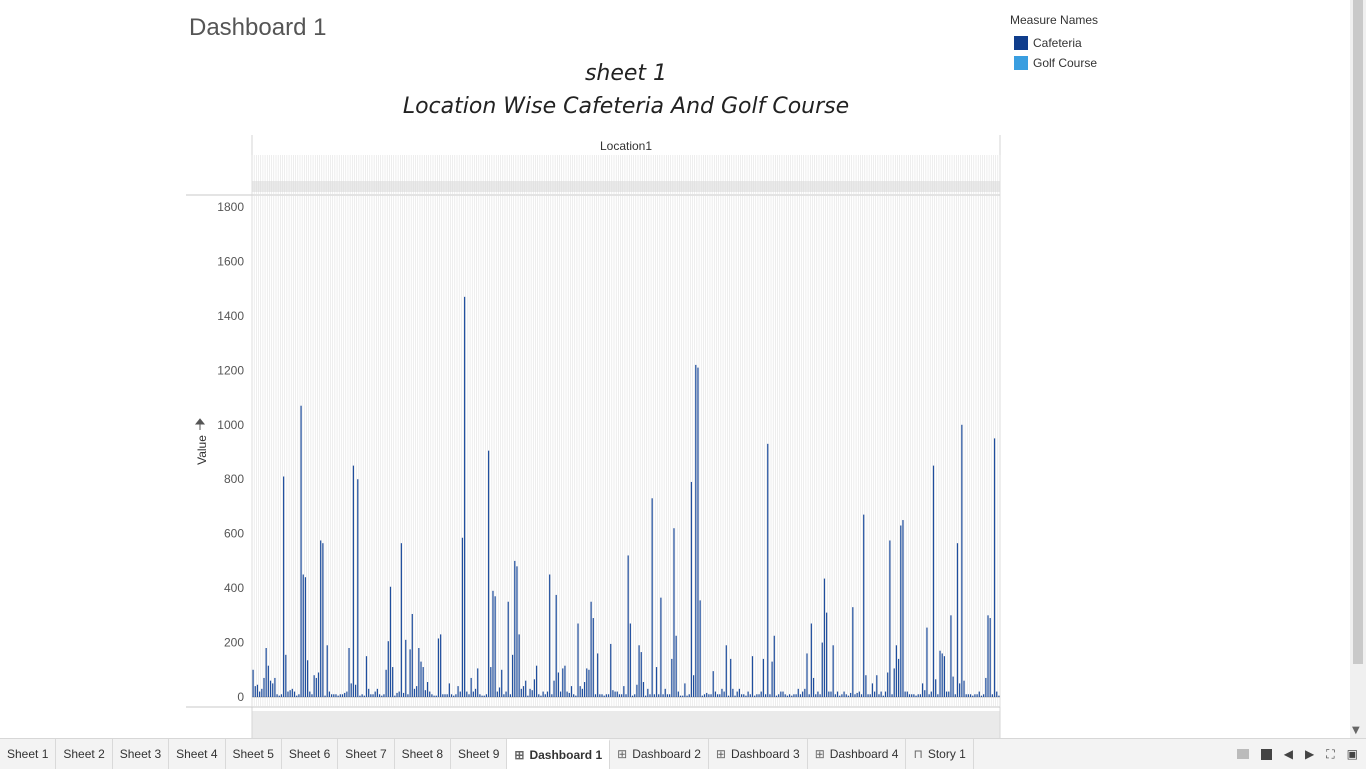 The height and width of the screenshot is (769, 1366). Describe the element at coordinates (559, 754) in the screenshot. I see `tab-dashboard-1: ⊞ Dashboard 1` at that location.